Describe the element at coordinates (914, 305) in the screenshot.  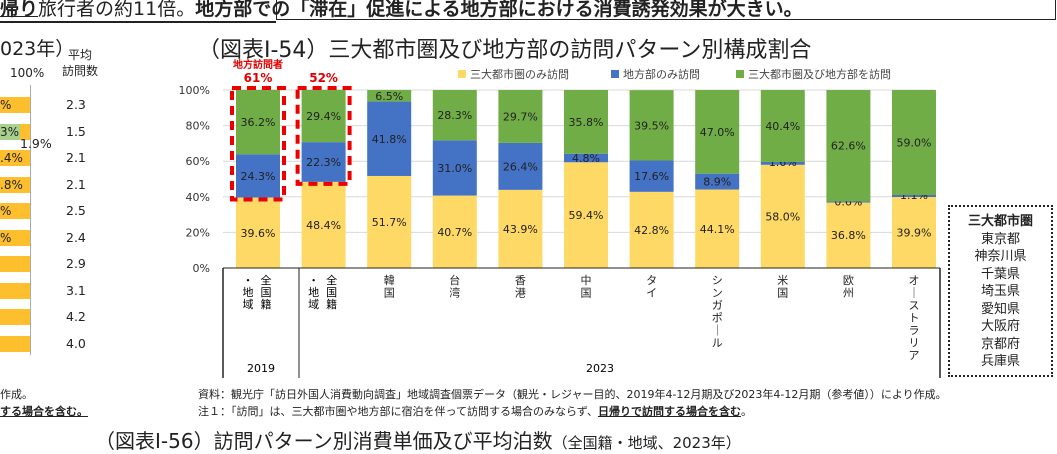
I see `category-label-char: ス` at that location.